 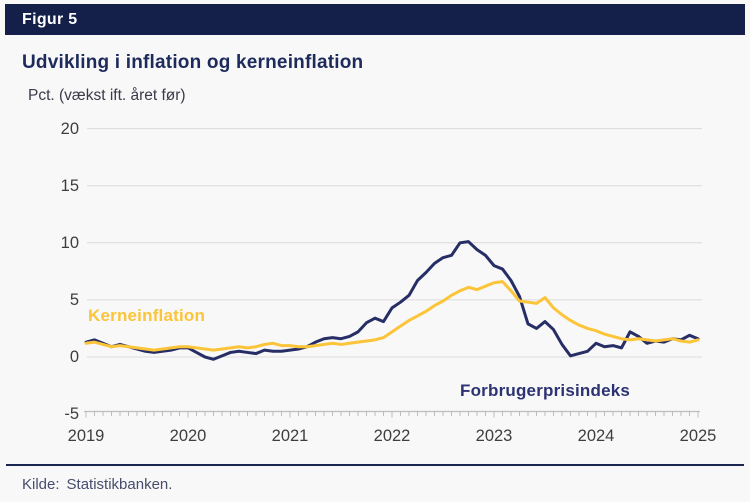 I want to click on y-axis-unit-label: Pct. (vækst ift. året før), so click(x=107, y=95).